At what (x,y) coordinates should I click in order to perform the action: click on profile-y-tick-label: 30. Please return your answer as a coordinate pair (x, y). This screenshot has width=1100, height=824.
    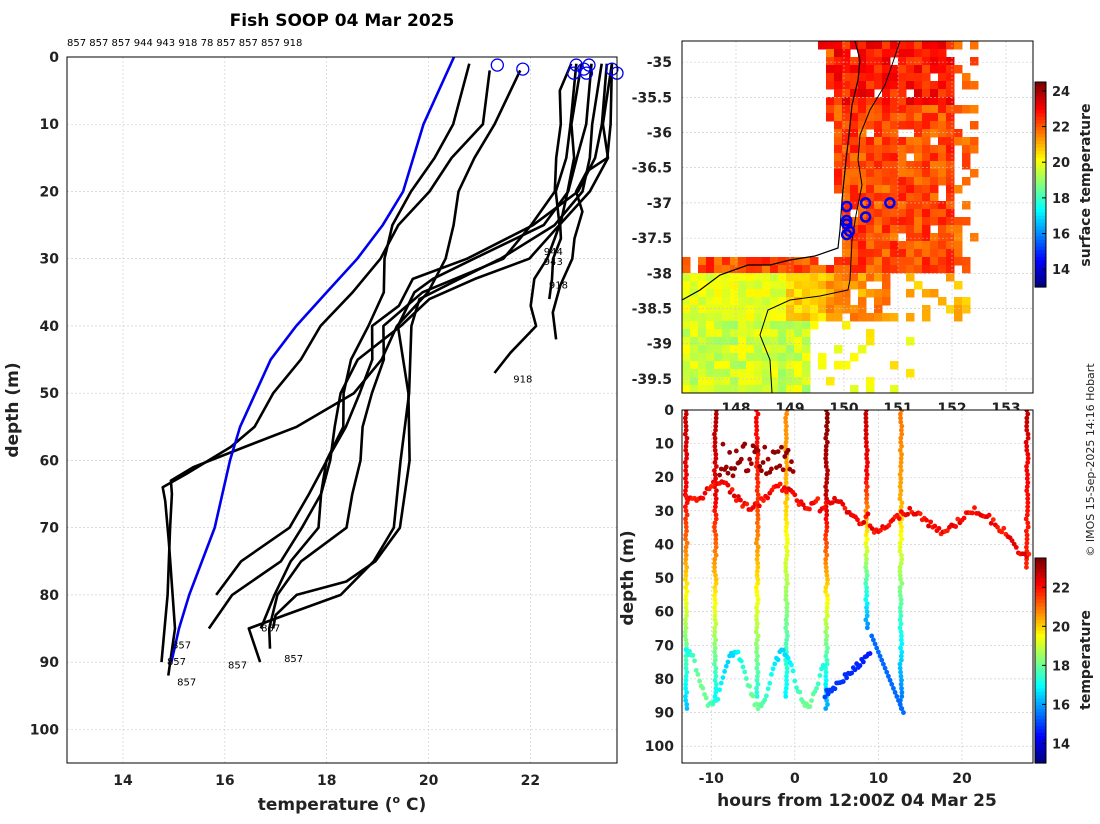
    Looking at the image, I should click on (50, 260).